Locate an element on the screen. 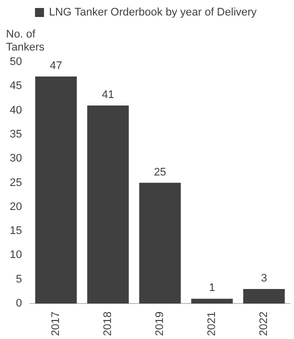 Image resolution: width=294 pixels, height=339 pixels. y-tick-label: 45 is located at coordinates (16, 86).